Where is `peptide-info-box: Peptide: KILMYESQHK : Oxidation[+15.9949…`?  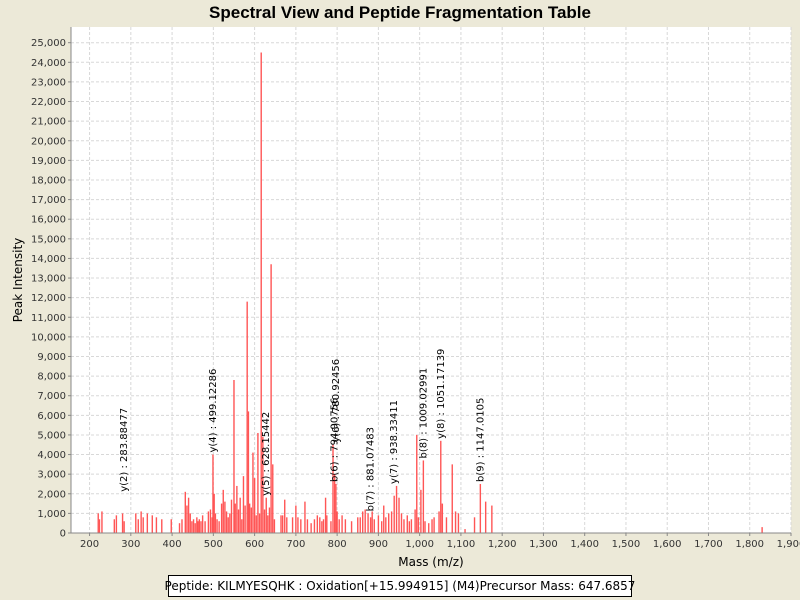 peptide-info-box: Peptide: KILMYESQHK : Oxidation[+15.9949… is located at coordinates (399, 586).